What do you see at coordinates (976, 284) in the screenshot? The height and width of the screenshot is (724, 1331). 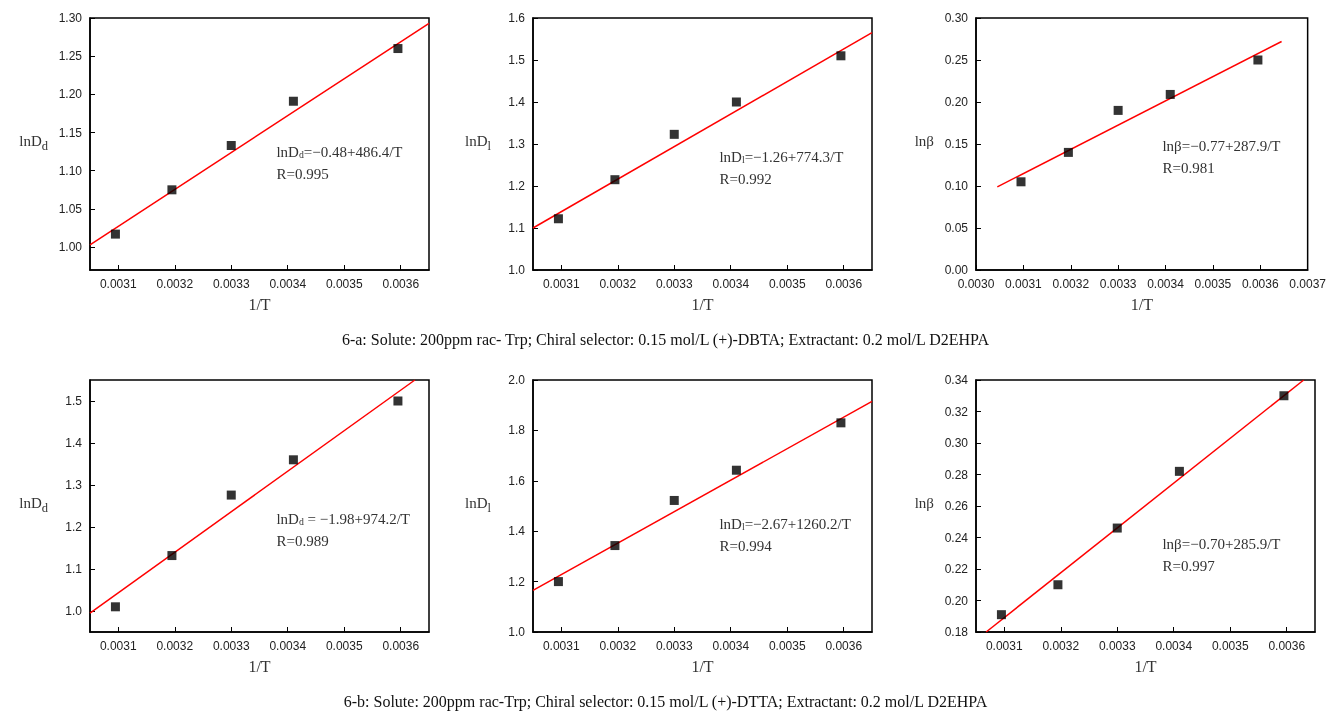 I see `x-tick-label: 0.0030` at bounding box center [976, 284].